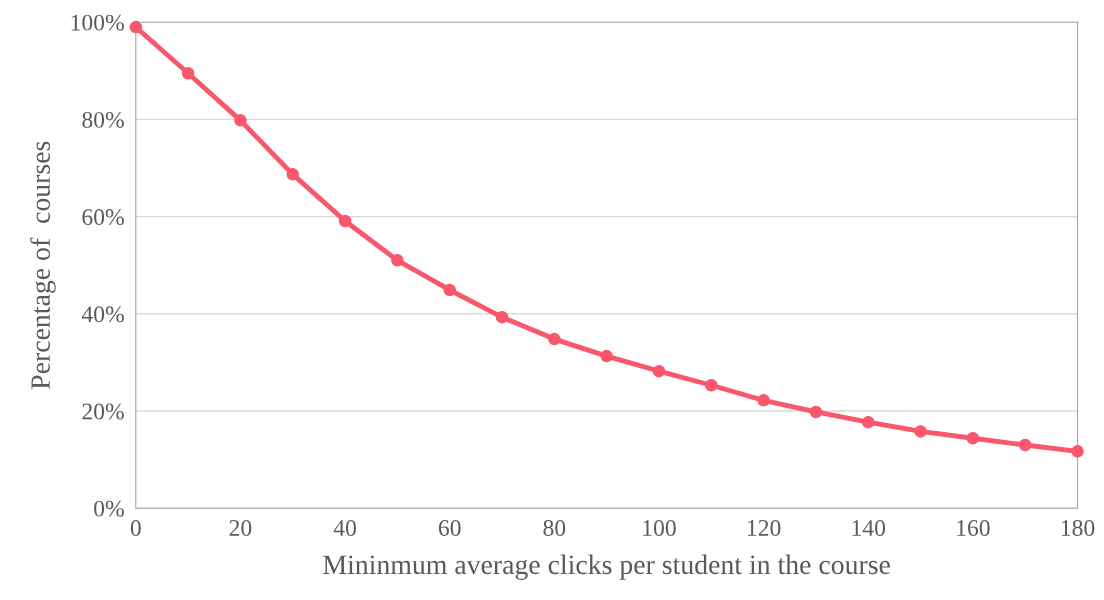 This screenshot has width=1104, height=600. Describe the element at coordinates (240, 527) in the screenshot. I see `x-tick-label: 20` at that location.